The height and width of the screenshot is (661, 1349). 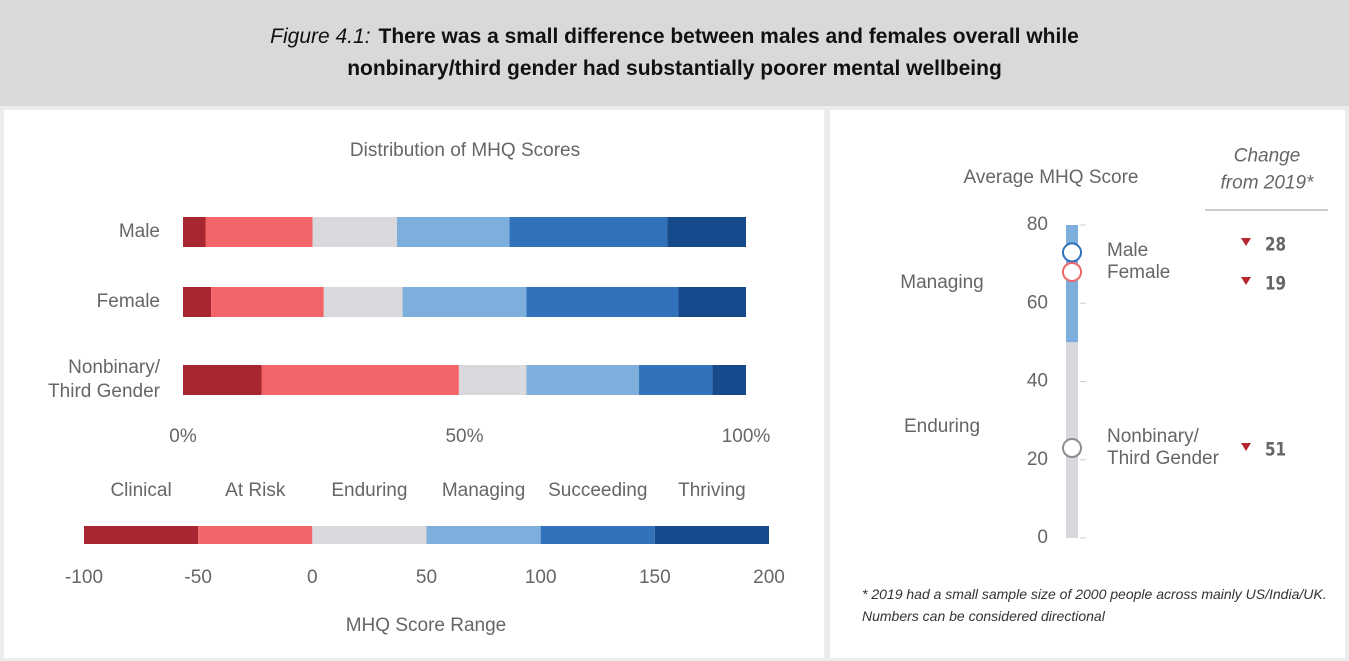 What do you see at coordinates (104, 379) in the screenshot?
I see `y-tick-label: Nonbinary/Third Gender` at bounding box center [104, 379].